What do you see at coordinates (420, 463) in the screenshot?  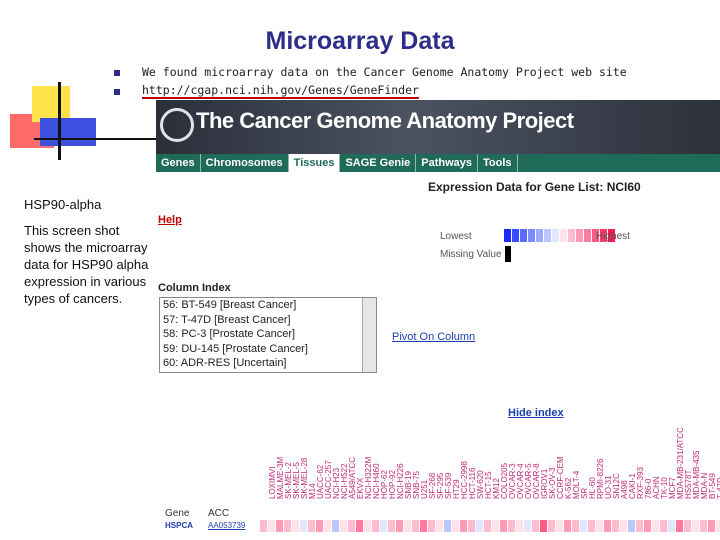 I see `cell-line-label: U251` at bounding box center [420, 463].